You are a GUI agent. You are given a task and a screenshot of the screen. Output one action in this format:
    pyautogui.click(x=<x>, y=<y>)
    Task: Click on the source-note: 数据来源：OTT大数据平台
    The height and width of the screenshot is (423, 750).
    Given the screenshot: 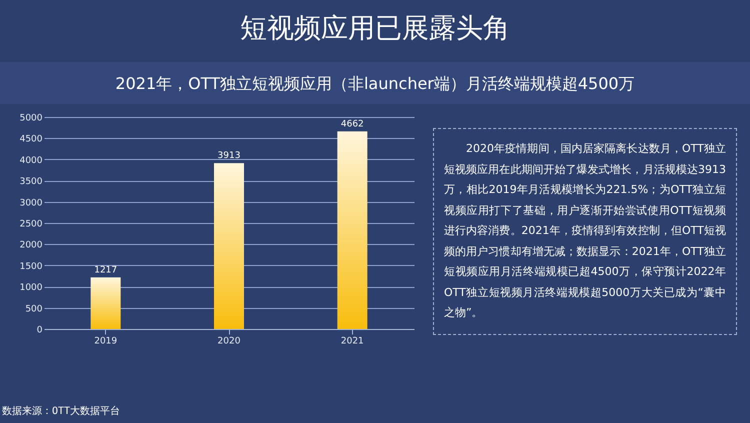 What is the action you would take?
    pyautogui.click(x=61, y=411)
    